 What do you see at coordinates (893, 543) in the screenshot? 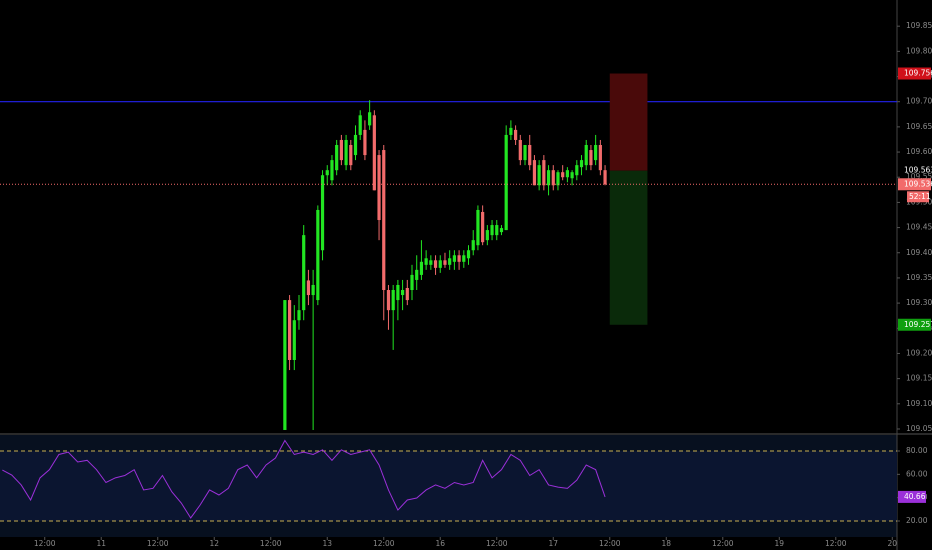
I see `x-tick-label: 20` at bounding box center [893, 543].